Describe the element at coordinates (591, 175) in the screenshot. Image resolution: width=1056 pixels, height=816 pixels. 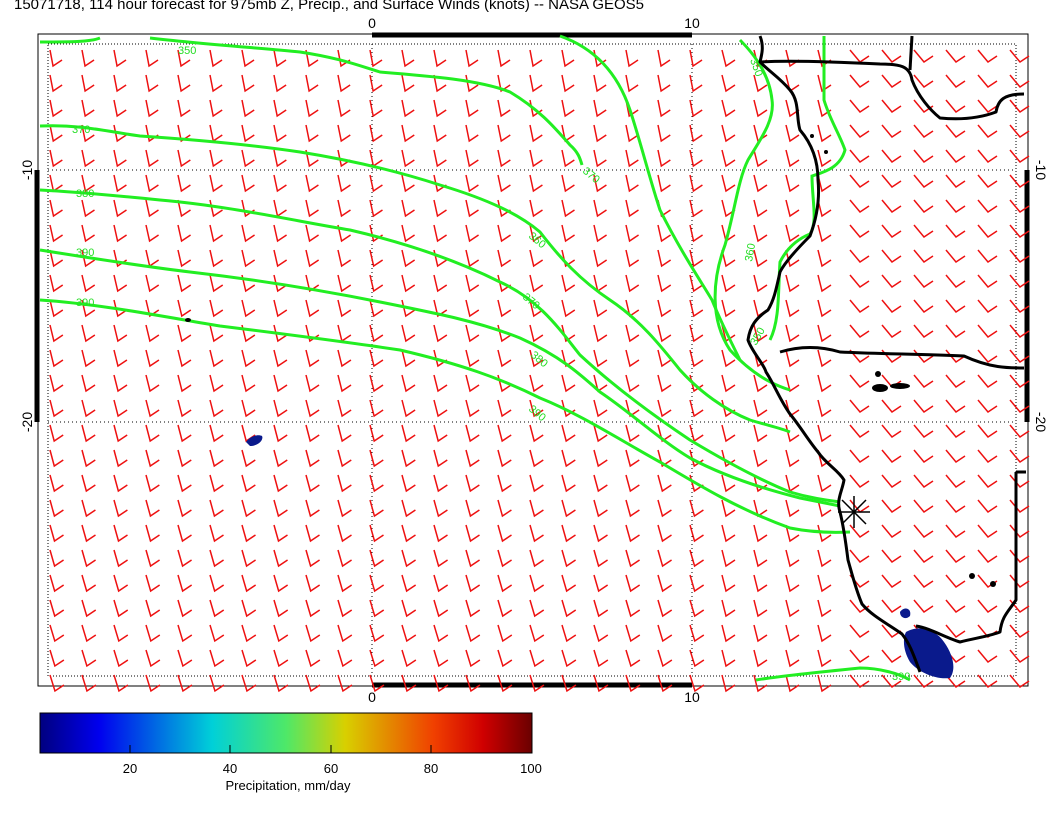
I see `contour-label: 370` at that location.